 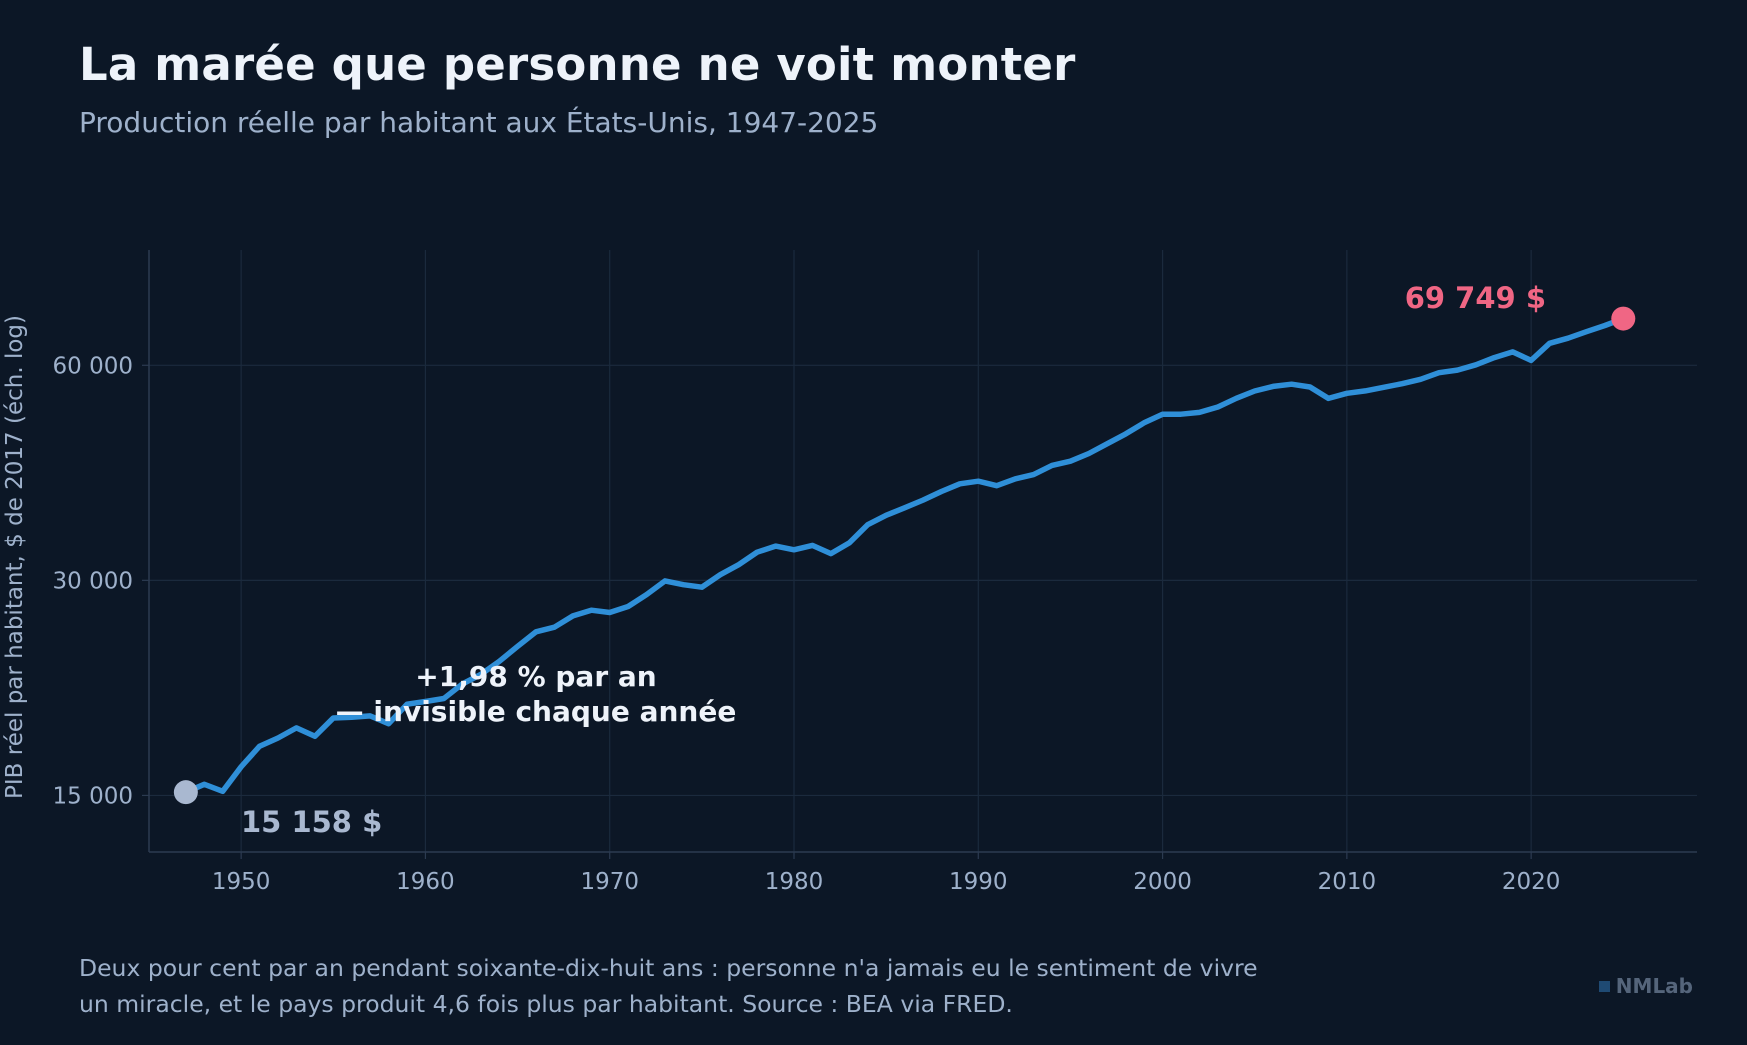 What do you see at coordinates (609, 882) in the screenshot?
I see `x-tick-label: 1970` at bounding box center [609, 882].